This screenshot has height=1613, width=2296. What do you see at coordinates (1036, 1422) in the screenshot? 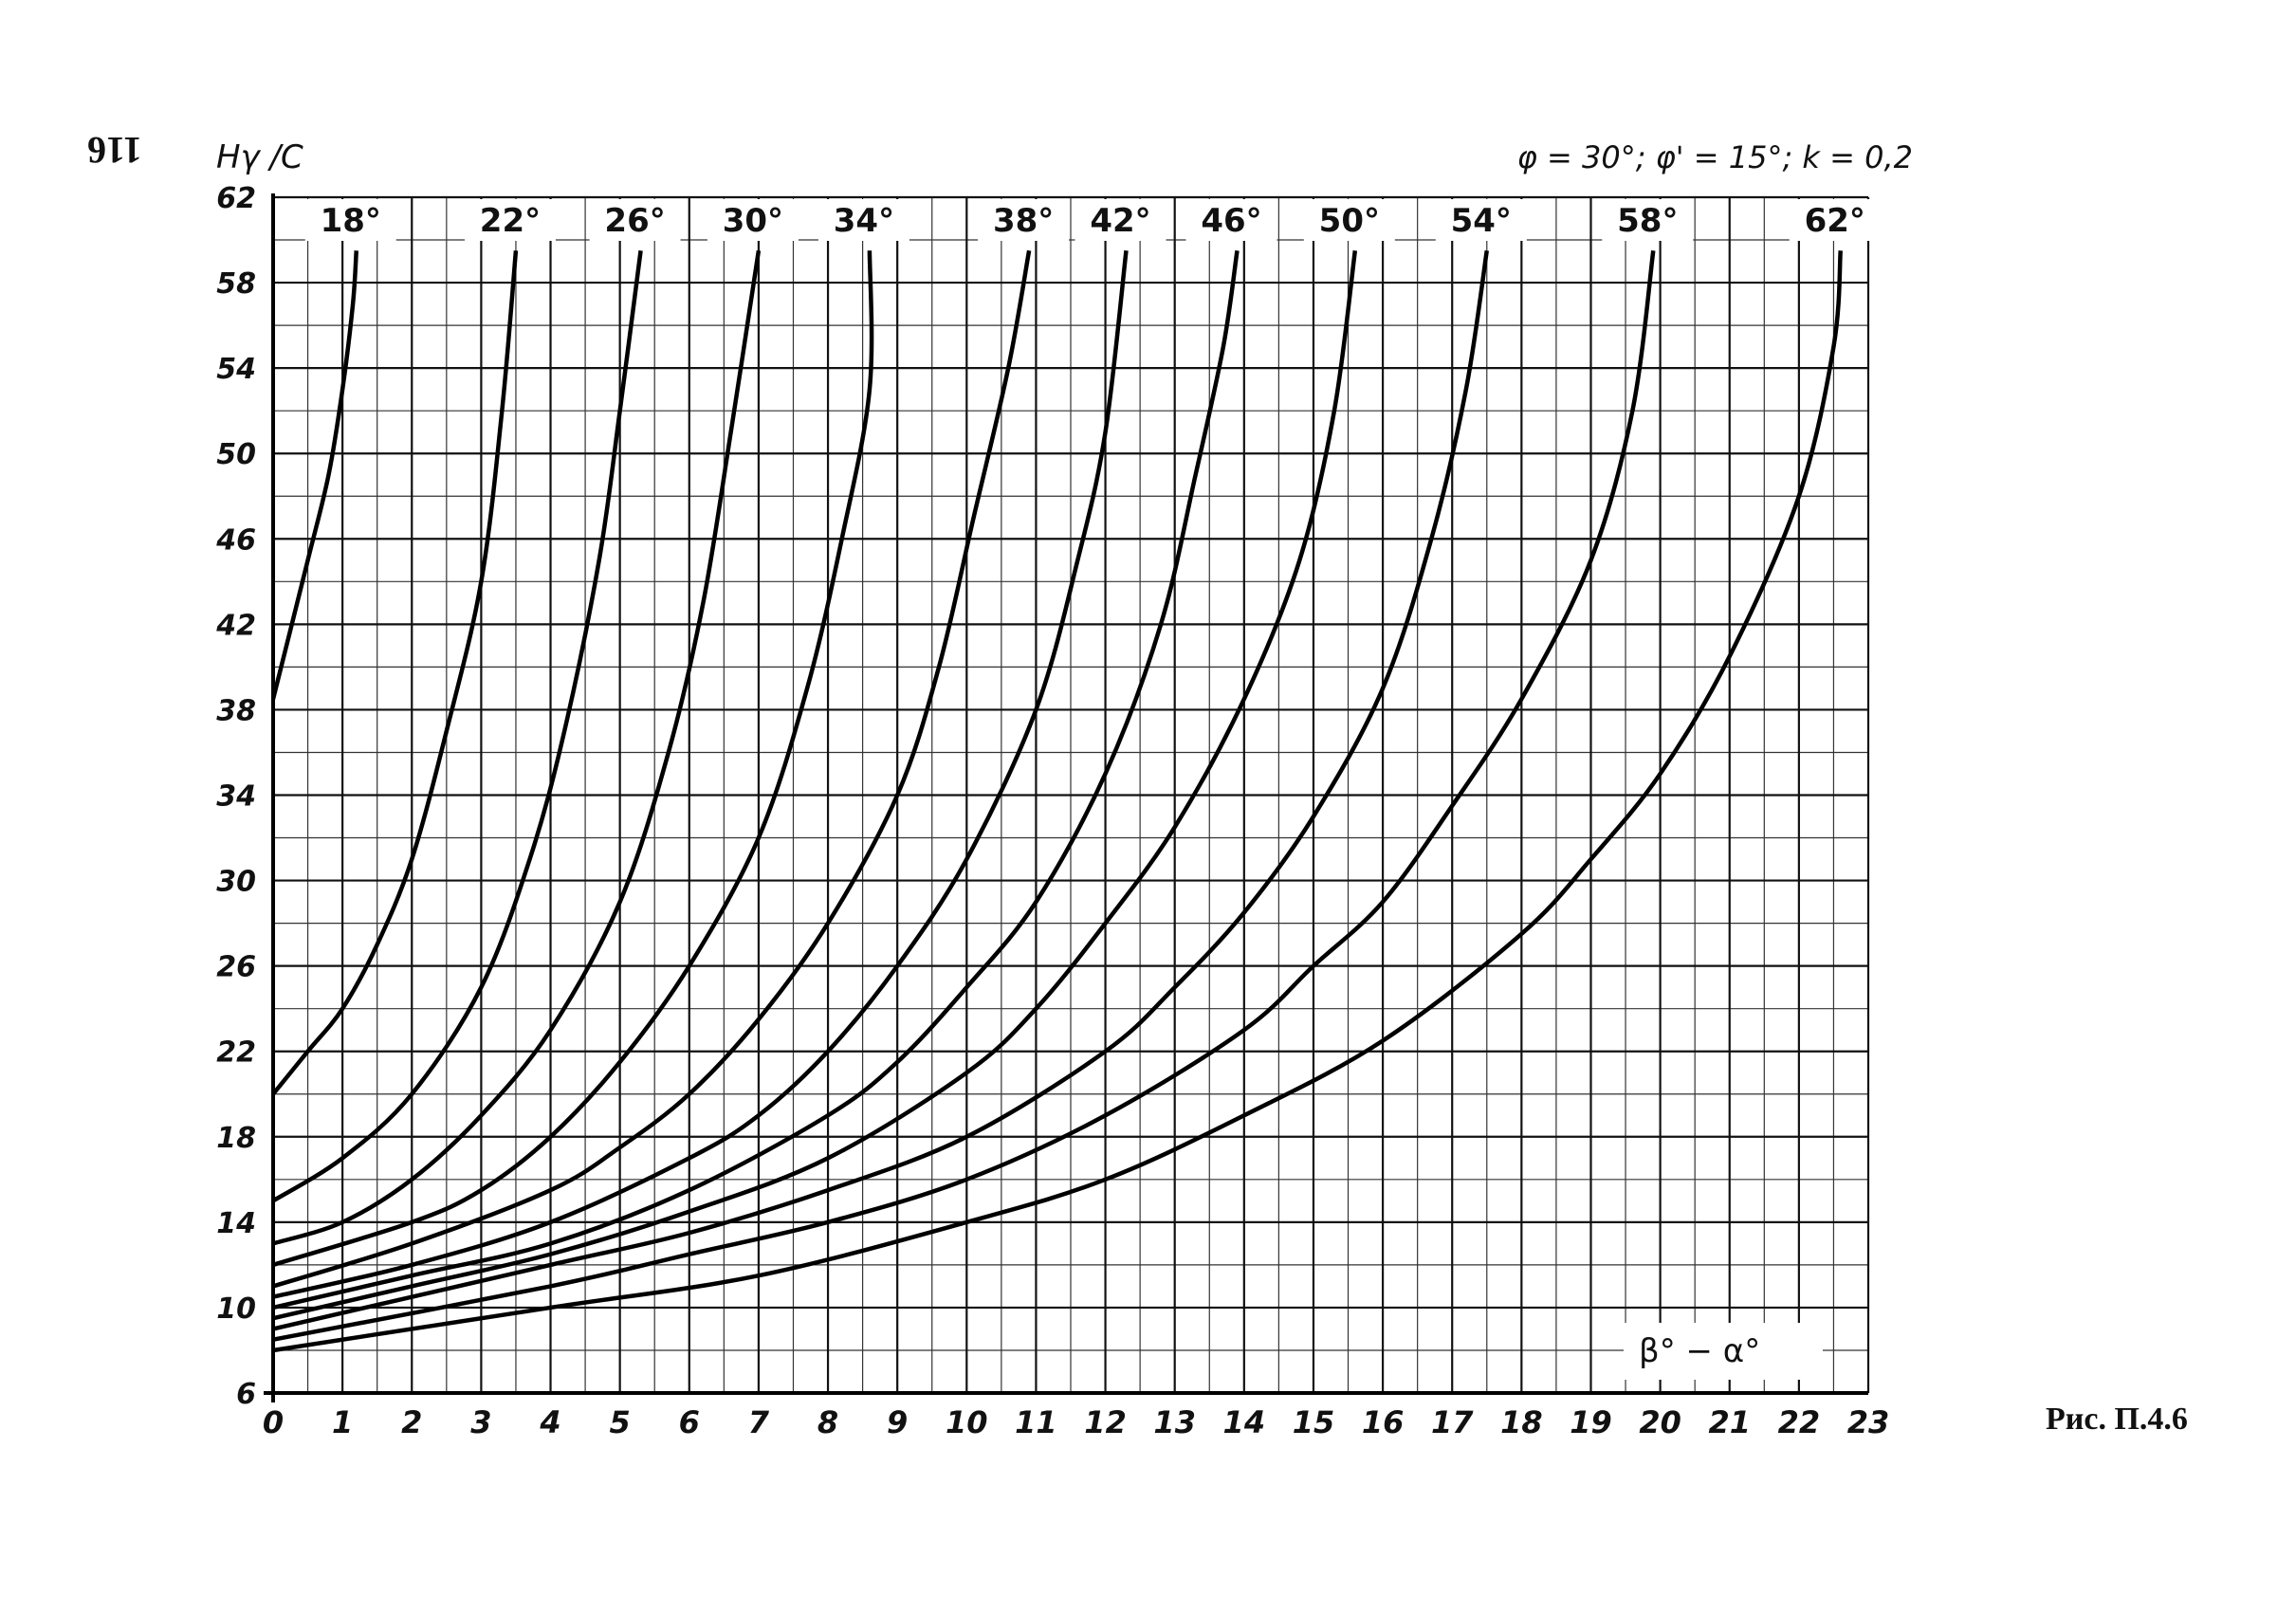
I see `x-tick-label: 11` at bounding box center [1036, 1422].